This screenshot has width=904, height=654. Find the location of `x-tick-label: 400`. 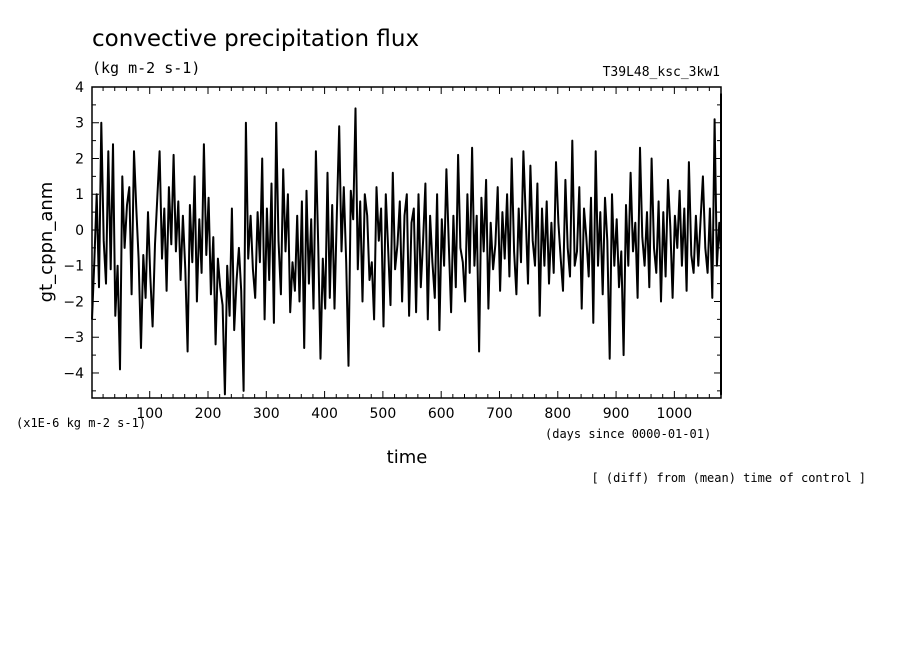

x-tick-label: 400 is located at coordinates (324, 414).